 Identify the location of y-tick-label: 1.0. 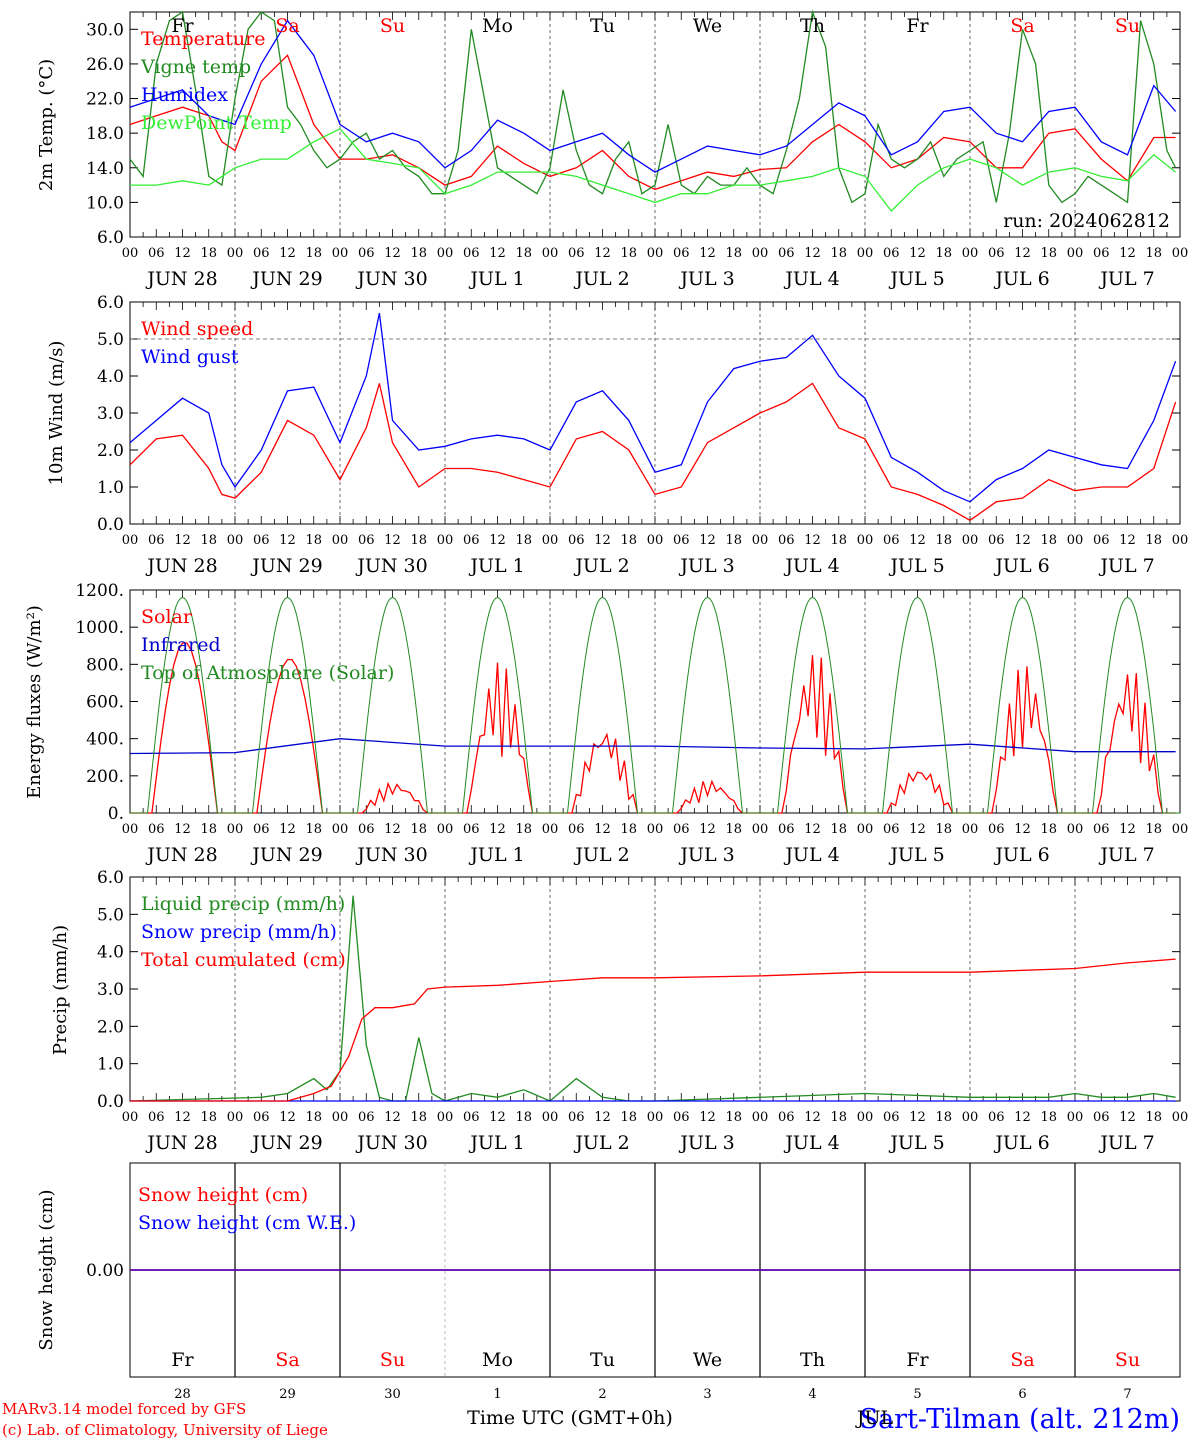
(110, 1065).